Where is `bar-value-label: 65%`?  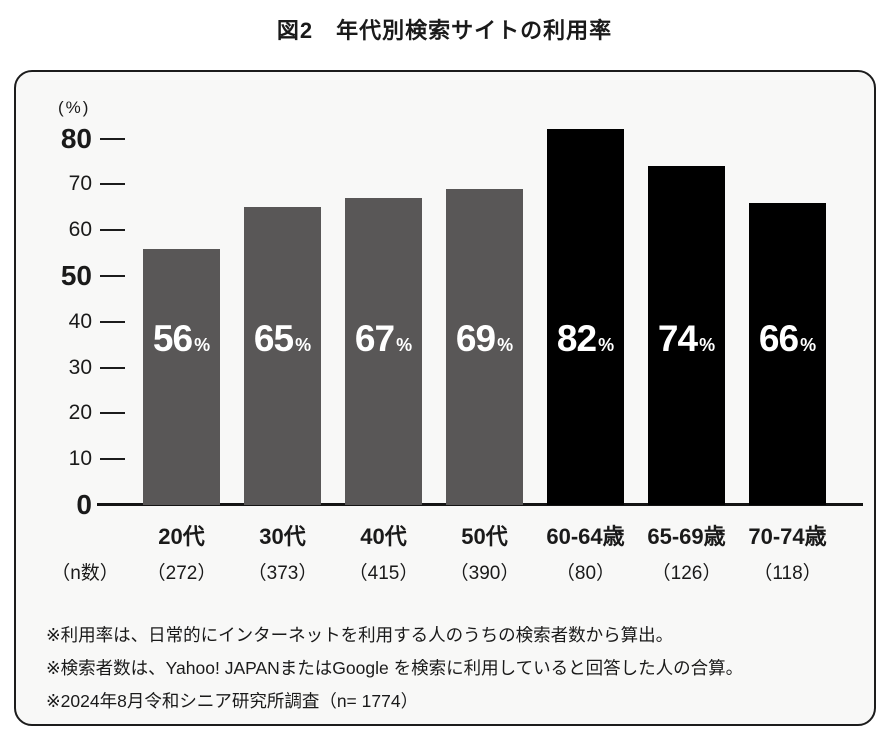
bar-value-label: 65% is located at coordinates (282, 339).